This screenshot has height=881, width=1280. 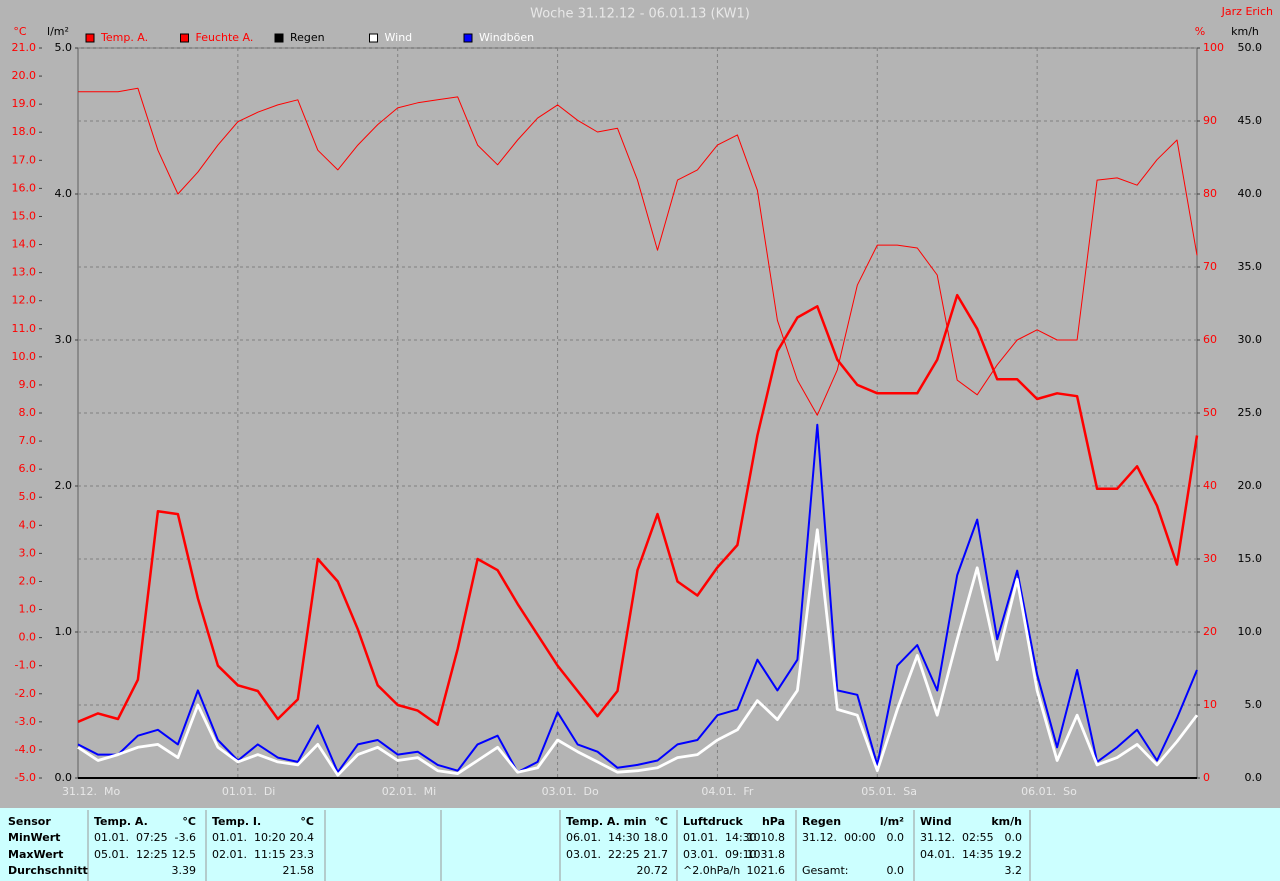 I want to click on y-tick-label: -5.0, so click(x=25, y=777).